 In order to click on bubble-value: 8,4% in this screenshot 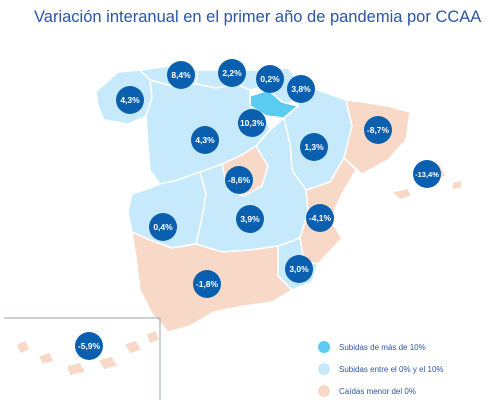, I will do `click(181, 75)`.